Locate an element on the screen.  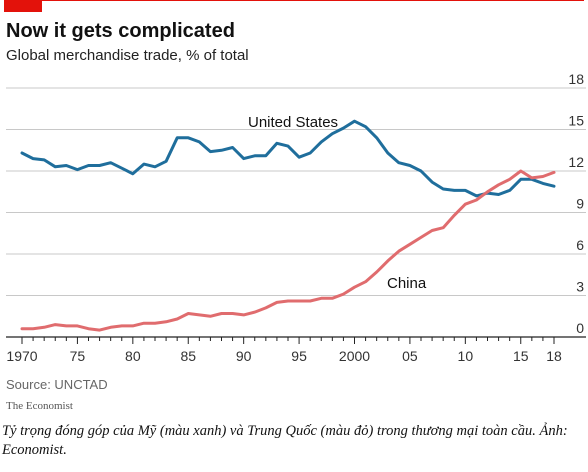
x-tick-label-2000: 2000 is located at coordinates (354, 356).